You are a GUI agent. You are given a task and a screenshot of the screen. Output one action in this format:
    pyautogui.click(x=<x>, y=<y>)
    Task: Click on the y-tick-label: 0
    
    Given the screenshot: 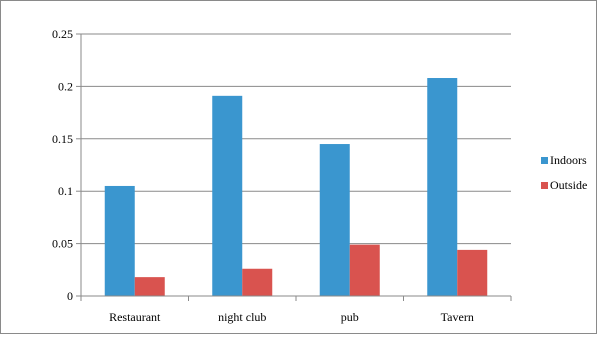 What is the action you would take?
    pyautogui.click(x=70, y=296)
    